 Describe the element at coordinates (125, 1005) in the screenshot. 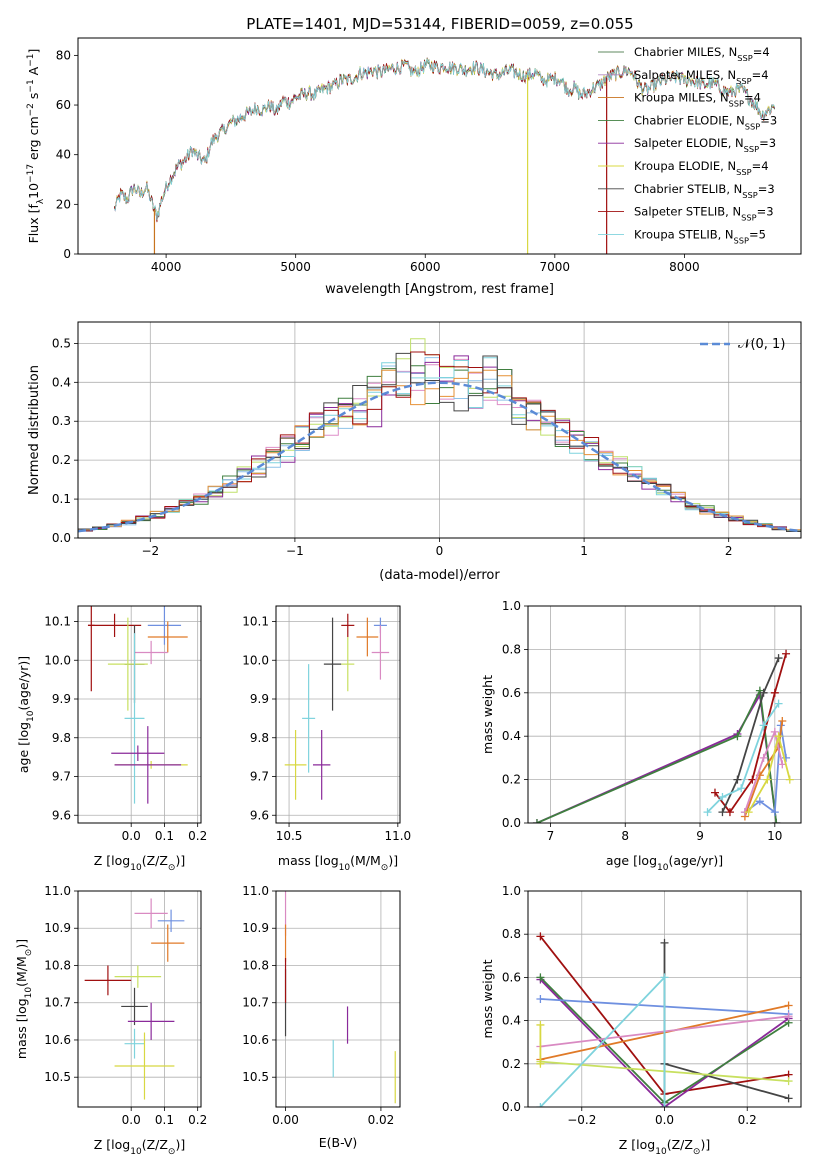

I see `mass-vs-Z-axes: 0.0 0.1 0.2 10.5 10.6 10.7 10.8 10.9 11.0` at that location.